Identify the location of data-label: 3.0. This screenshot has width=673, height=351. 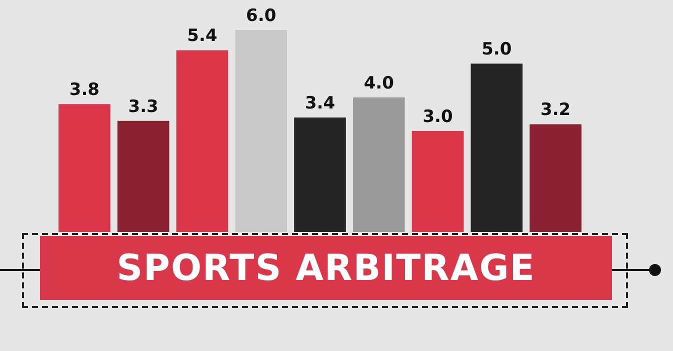
(437, 116).